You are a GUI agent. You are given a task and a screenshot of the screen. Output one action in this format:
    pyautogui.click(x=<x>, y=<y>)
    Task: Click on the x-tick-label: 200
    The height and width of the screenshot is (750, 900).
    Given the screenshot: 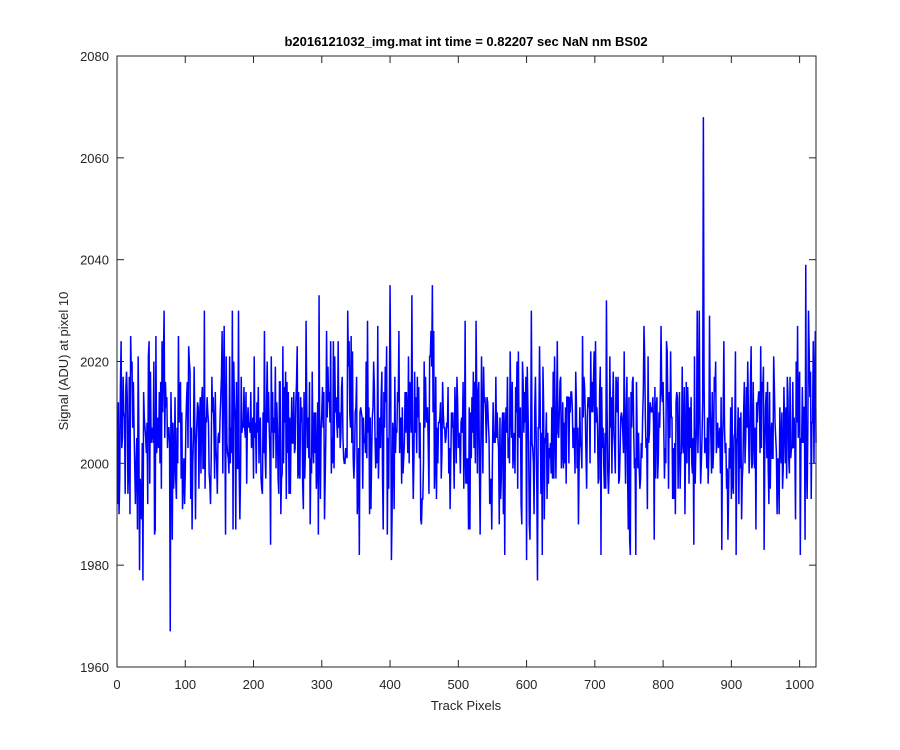 What is the action you would take?
    pyautogui.click(x=254, y=684)
    